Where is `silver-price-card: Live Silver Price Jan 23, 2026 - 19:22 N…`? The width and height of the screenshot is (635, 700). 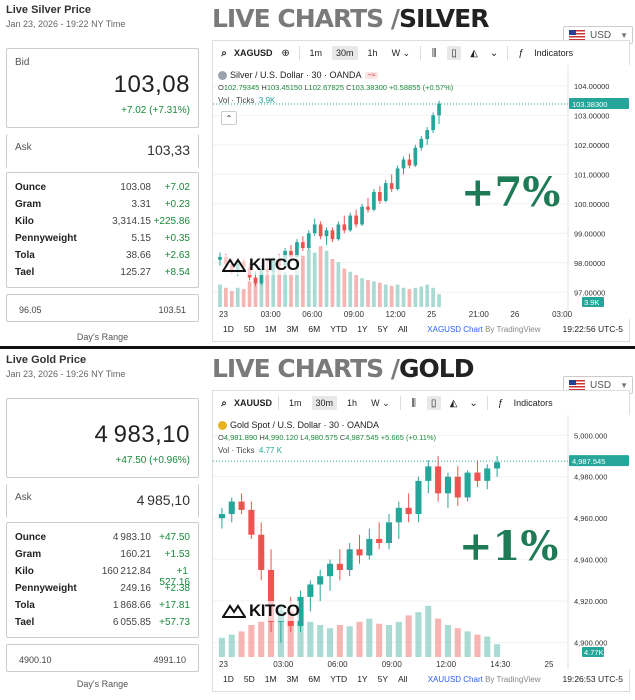
silver-price-card: Live Silver Price Jan 23, 2026 - 19:22 N… is located at coordinates (106, 16).